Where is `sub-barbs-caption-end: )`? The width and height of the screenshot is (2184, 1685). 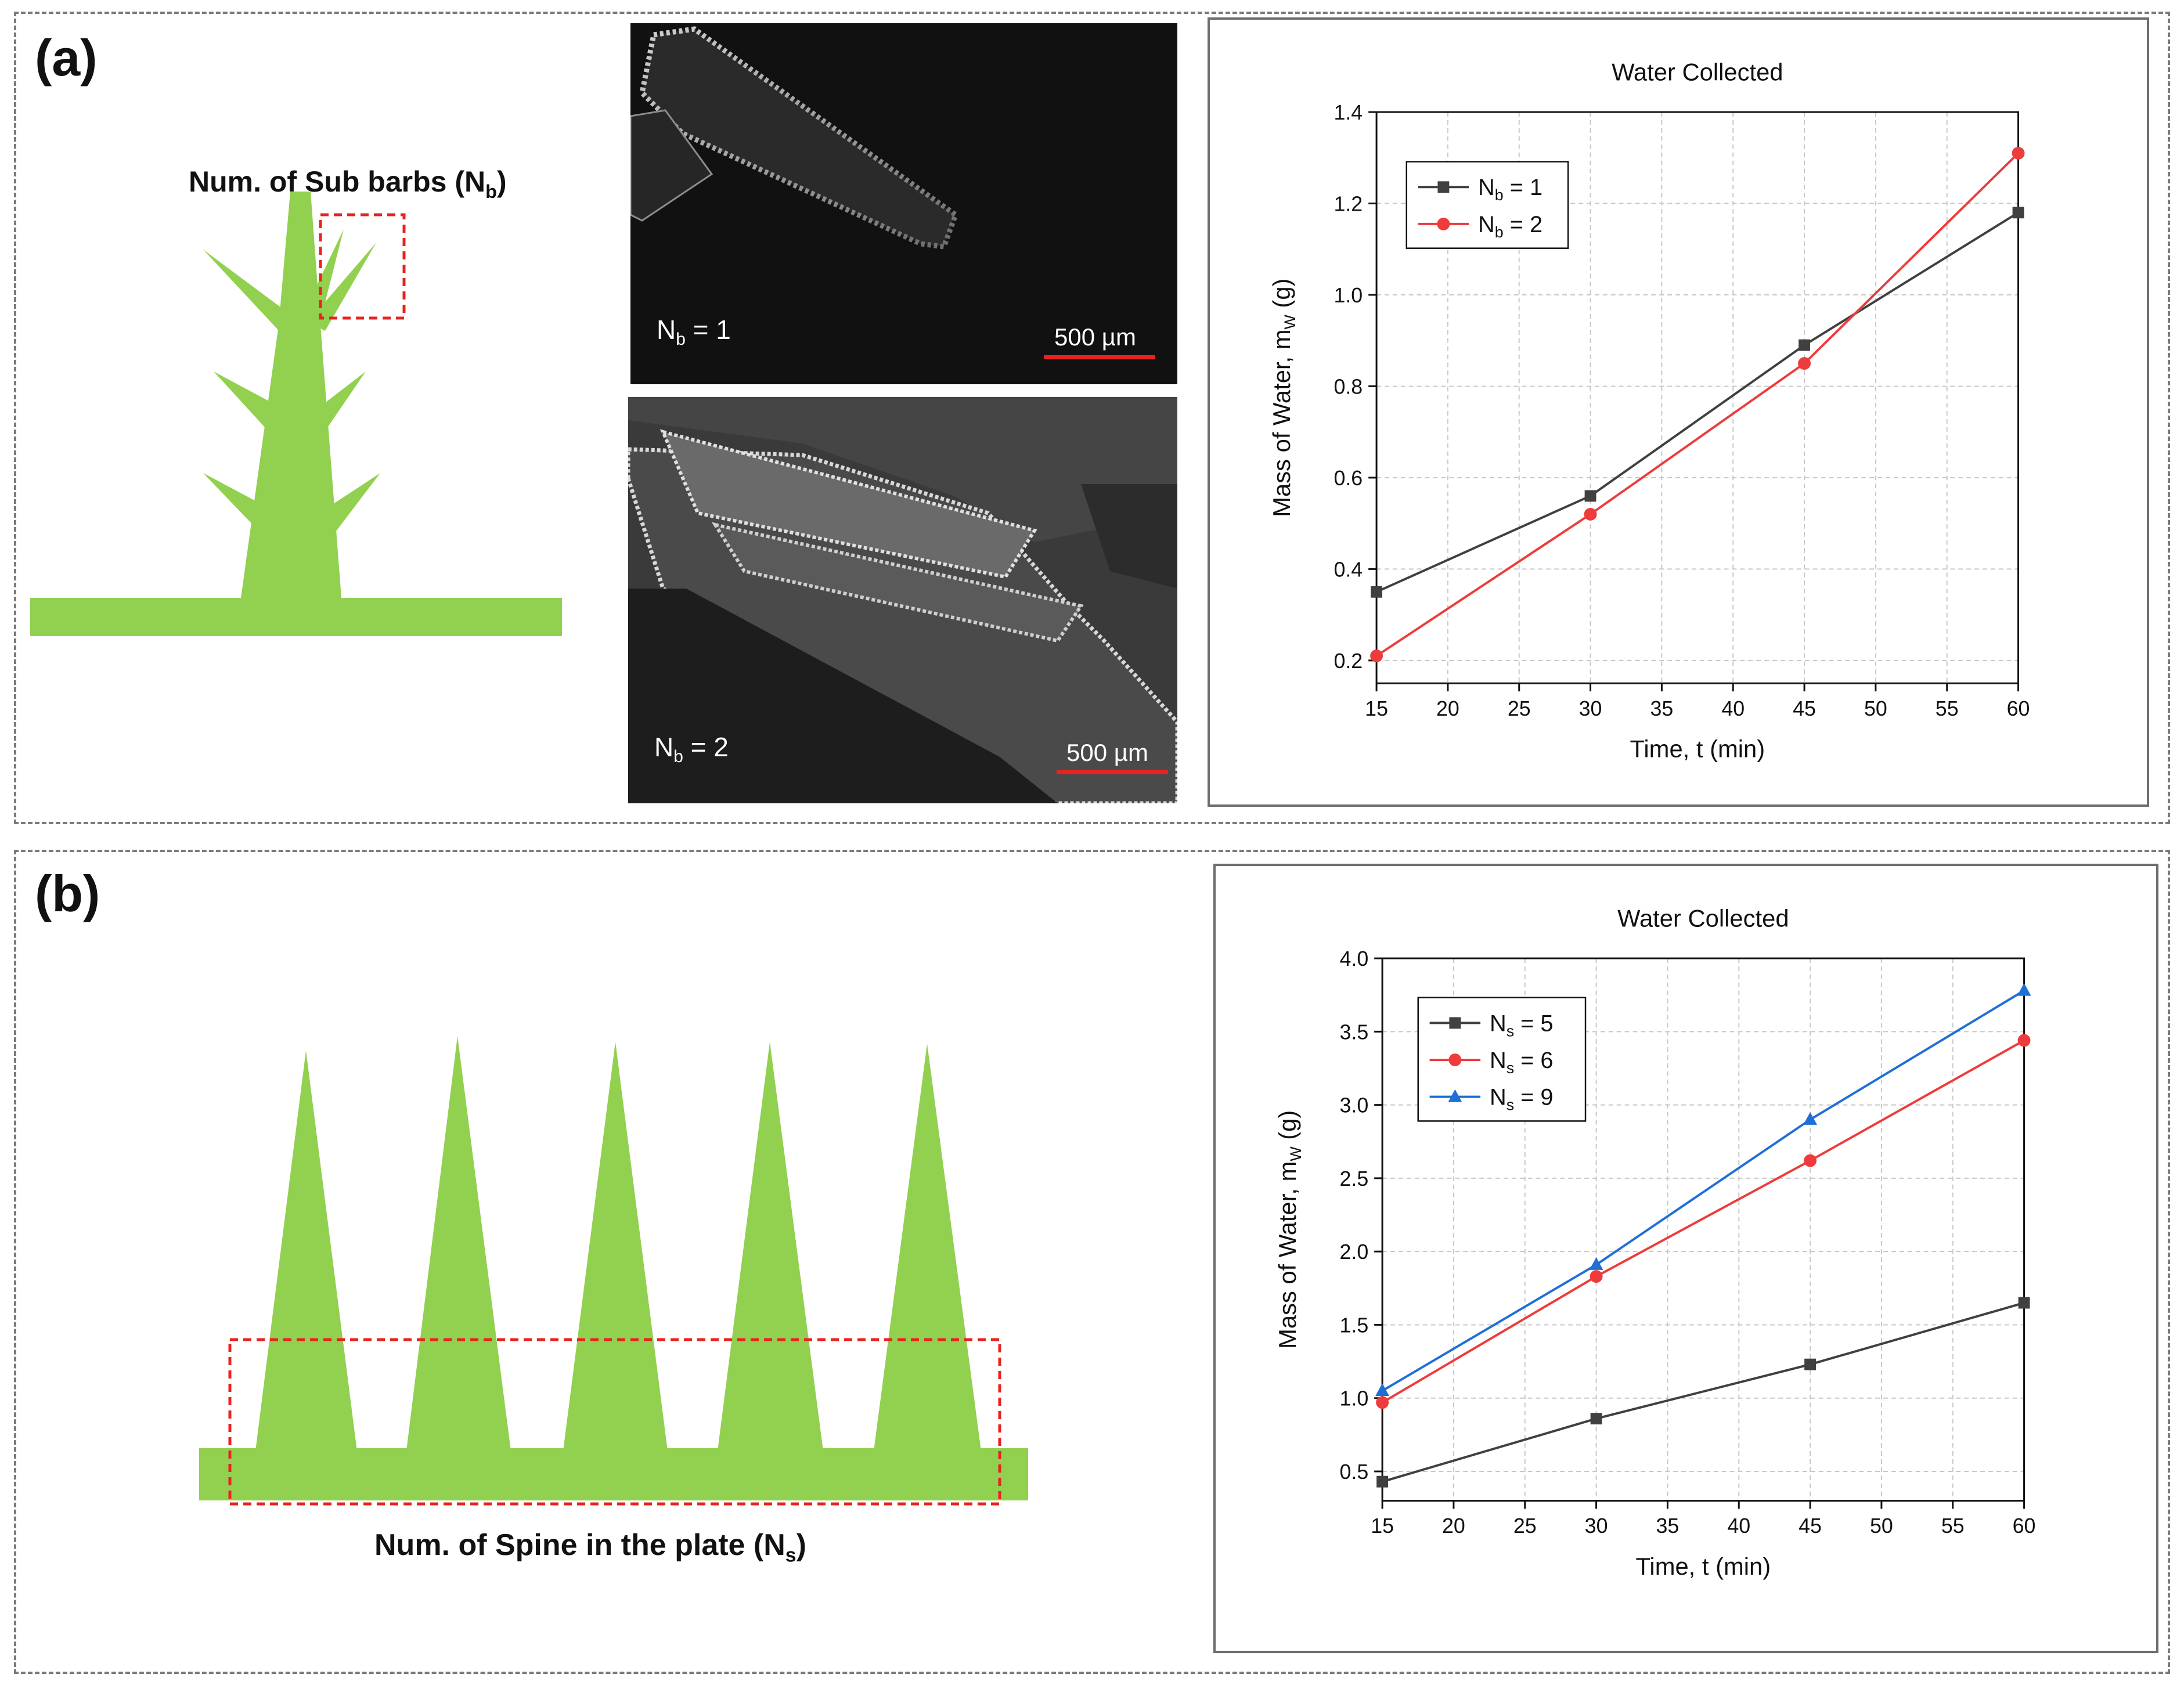 sub-barbs-caption-end: ) is located at coordinates (501, 181).